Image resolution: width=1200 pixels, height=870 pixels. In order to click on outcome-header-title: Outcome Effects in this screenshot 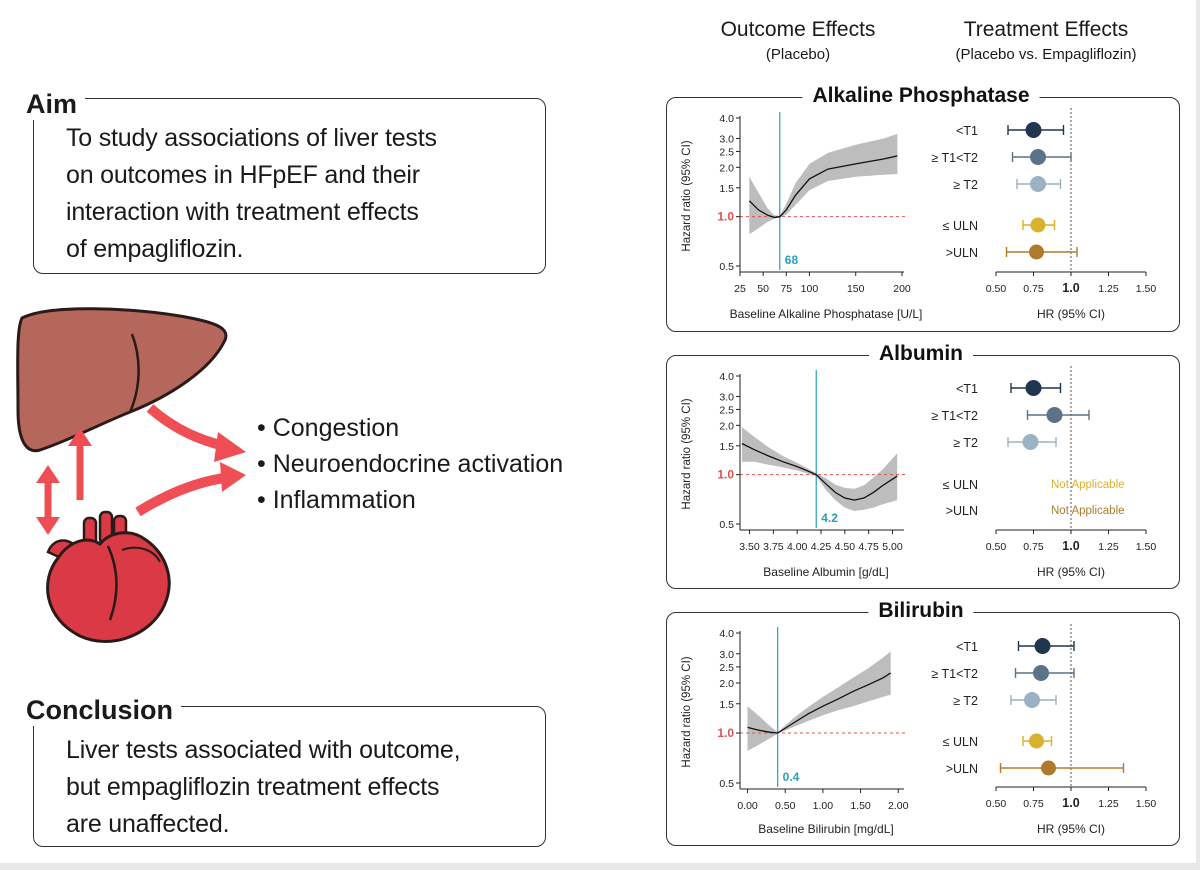, I will do `click(798, 29)`.